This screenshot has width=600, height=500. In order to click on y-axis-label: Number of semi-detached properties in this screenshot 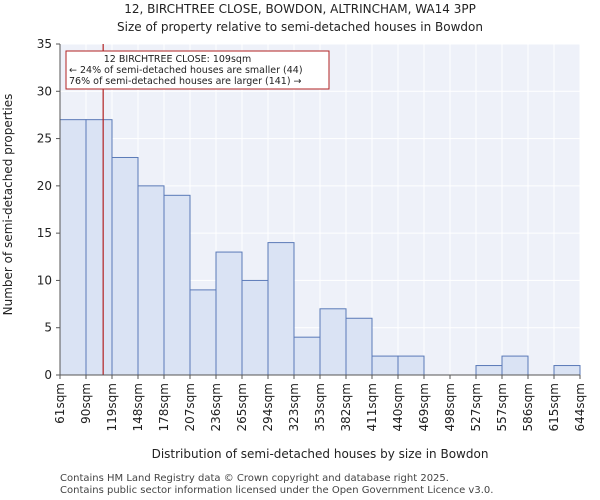, I will do `click(8, 205)`.